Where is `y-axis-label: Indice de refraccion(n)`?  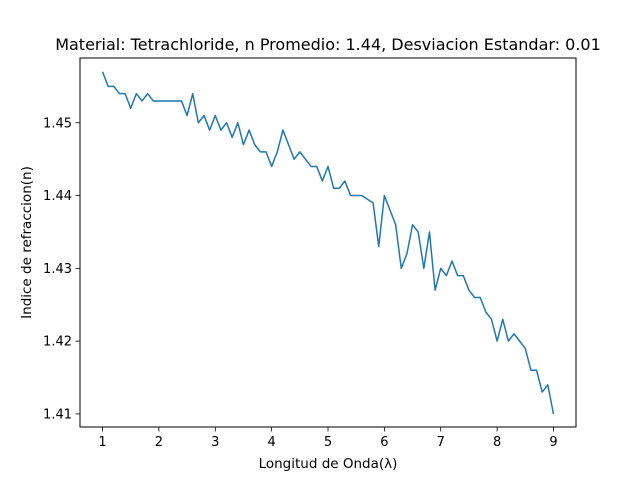 y-axis-label: Indice de refraccion(n) is located at coordinates (27, 242).